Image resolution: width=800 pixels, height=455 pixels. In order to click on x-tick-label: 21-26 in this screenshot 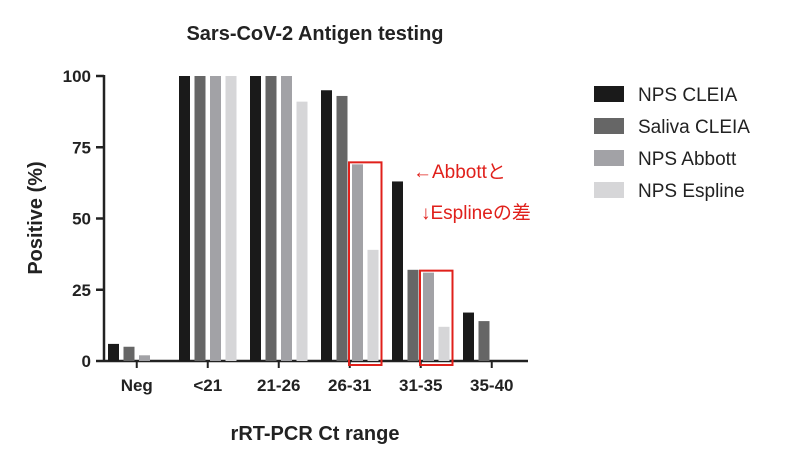, I will do `click(278, 385)`.